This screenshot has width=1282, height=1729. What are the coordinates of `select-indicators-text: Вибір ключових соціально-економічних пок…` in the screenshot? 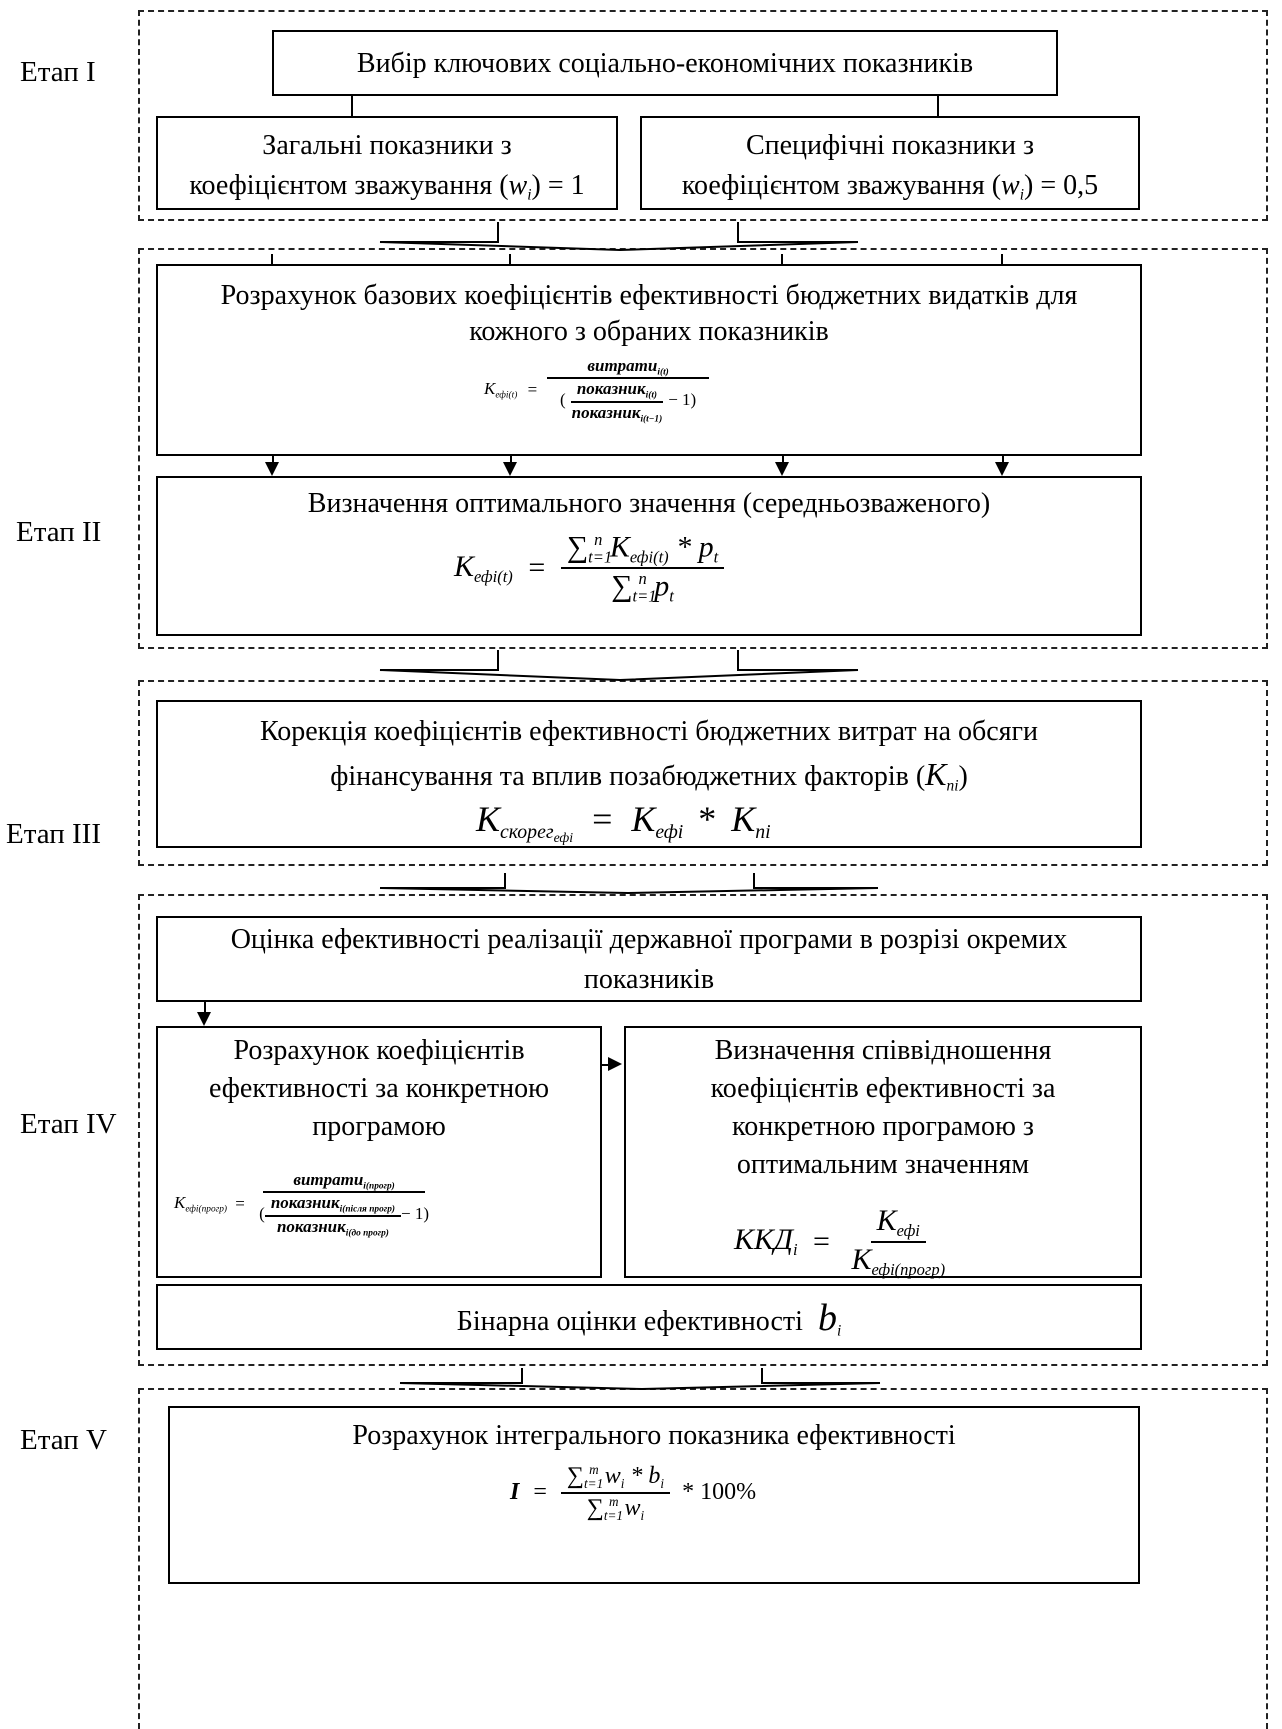 It's located at (665, 63).